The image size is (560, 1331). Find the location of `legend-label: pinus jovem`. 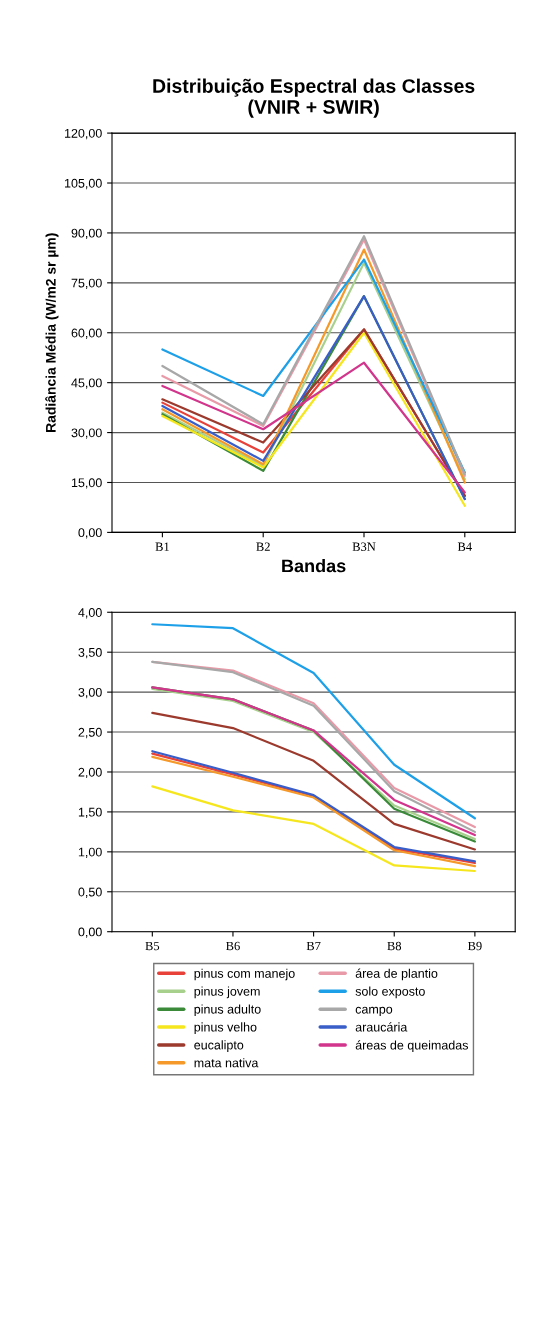

legend-label: pinus jovem is located at coordinates (227, 992).